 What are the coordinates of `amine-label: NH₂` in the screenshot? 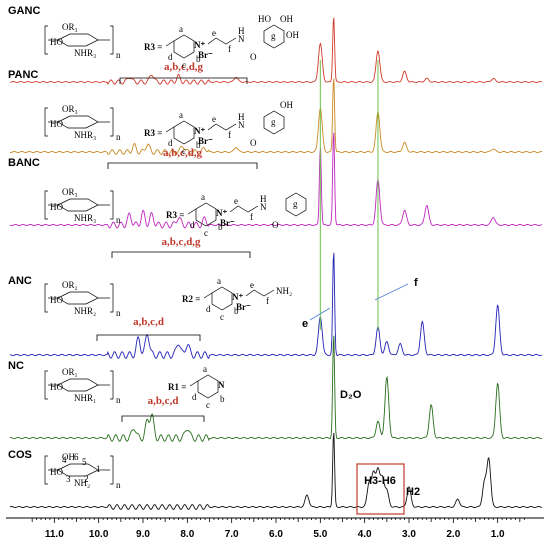 It's located at (284, 291).